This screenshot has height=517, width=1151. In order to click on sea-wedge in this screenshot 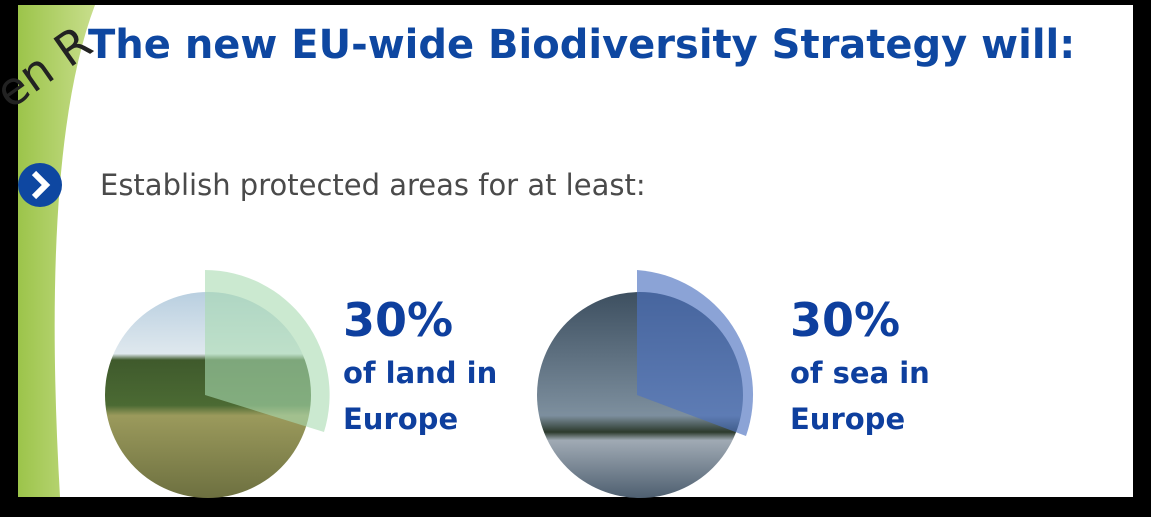, I will do `click(695, 353)`.